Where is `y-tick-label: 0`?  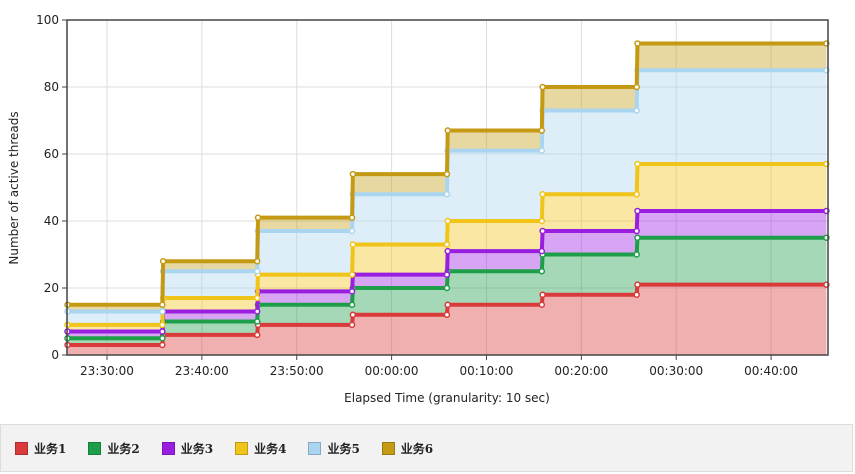 y-tick-label: 0 is located at coordinates (55, 355).